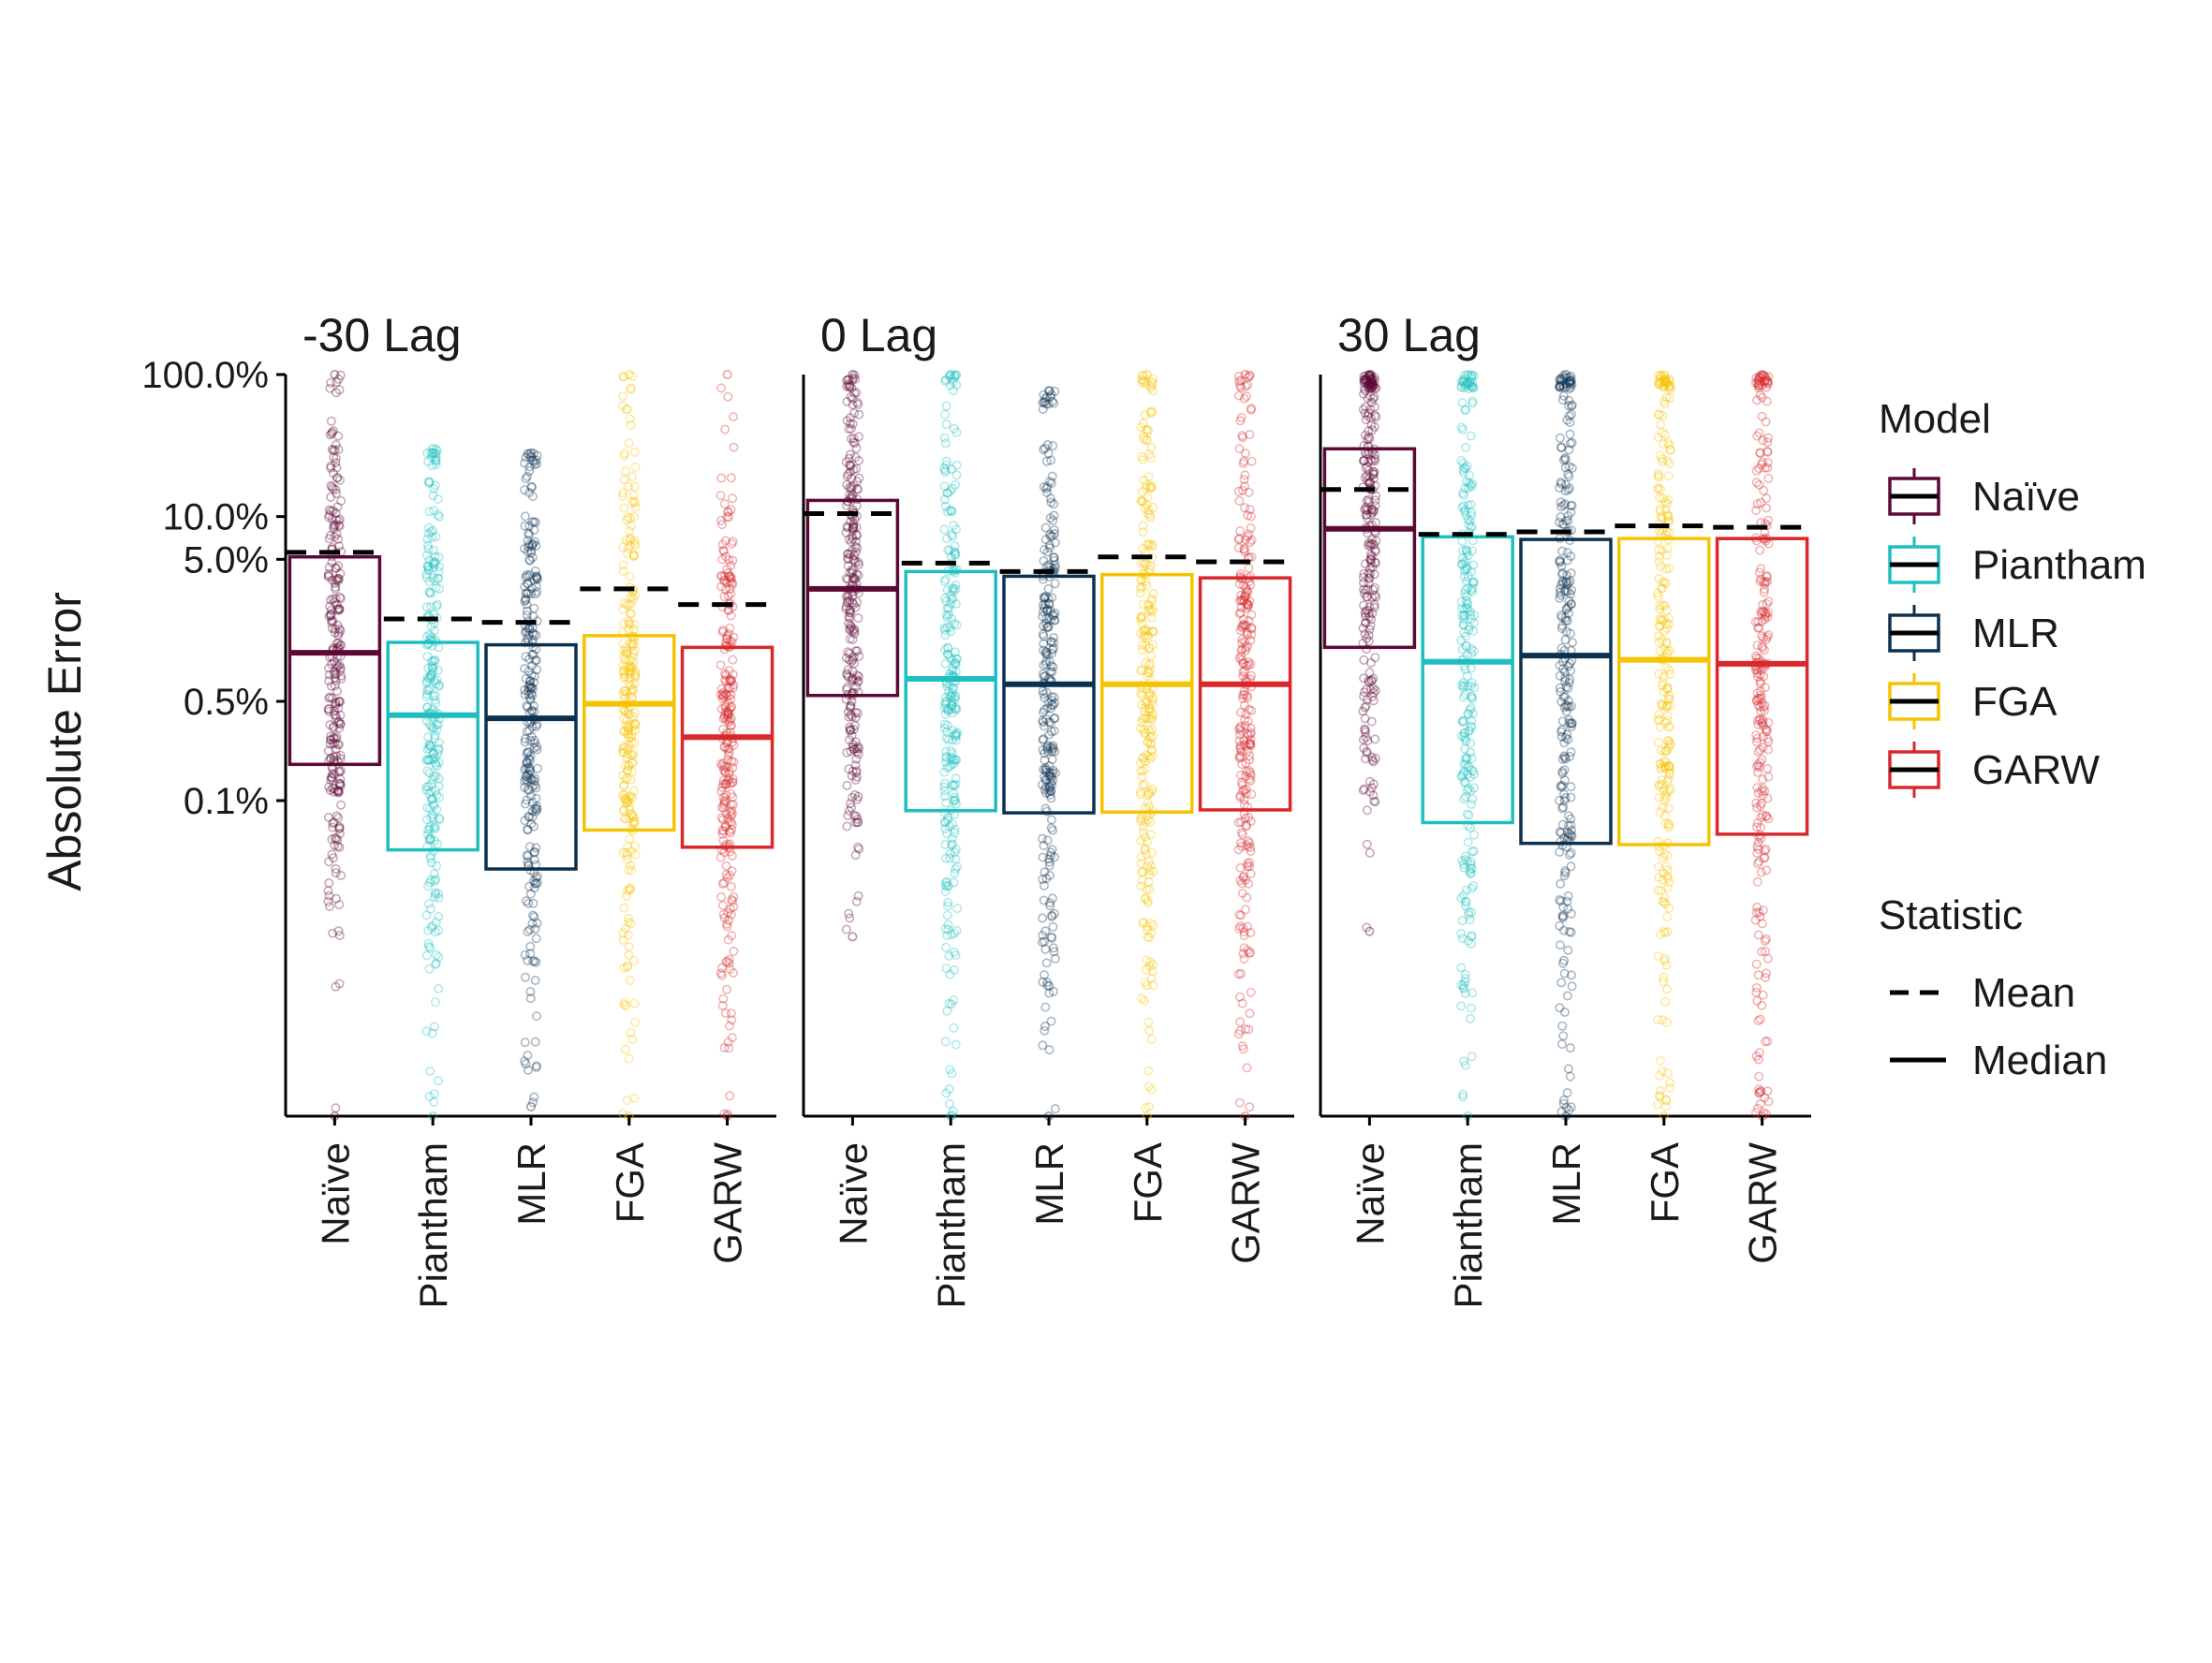 The width and height of the screenshot is (2212, 1663). I want to click on x-tick-label: MLR, so click(531, 1184).